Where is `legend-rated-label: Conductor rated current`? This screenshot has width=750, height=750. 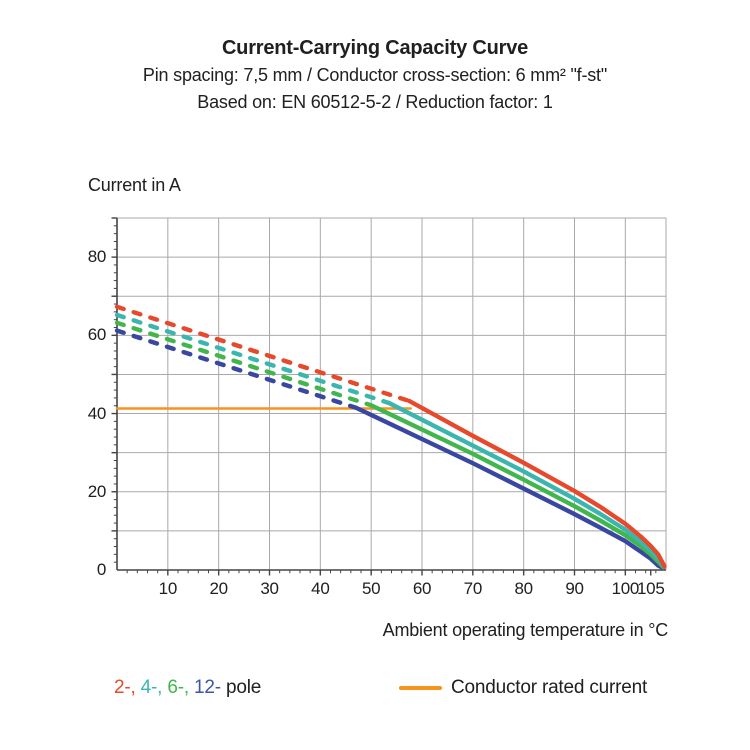 legend-rated-label: Conductor rated current is located at coordinates (549, 687).